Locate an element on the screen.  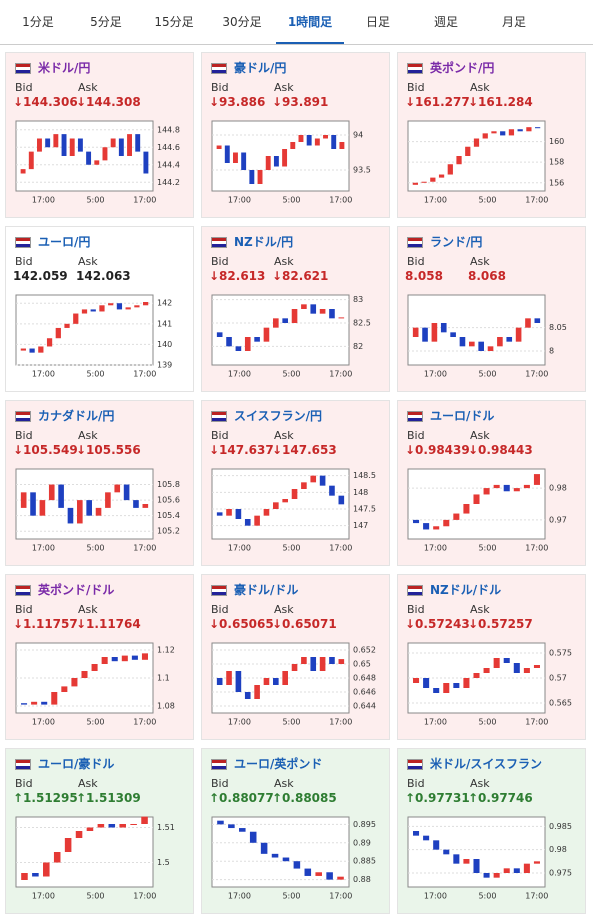
bid-value: ↓0.98439 is located at coordinates (437, 450).